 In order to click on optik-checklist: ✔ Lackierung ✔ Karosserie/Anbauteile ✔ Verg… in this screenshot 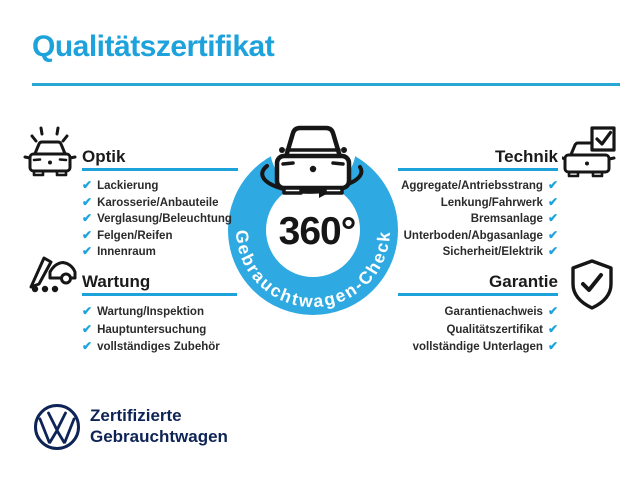, I will do `click(157, 219)`.